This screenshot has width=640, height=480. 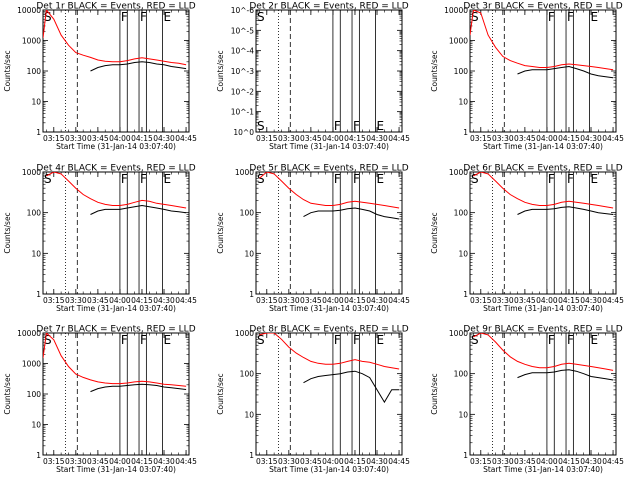 What do you see at coordinates (115, 169) in the screenshot?
I see `plot-title: Det 4r BLACK = Events, RED = LLD` at bounding box center [115, 169].